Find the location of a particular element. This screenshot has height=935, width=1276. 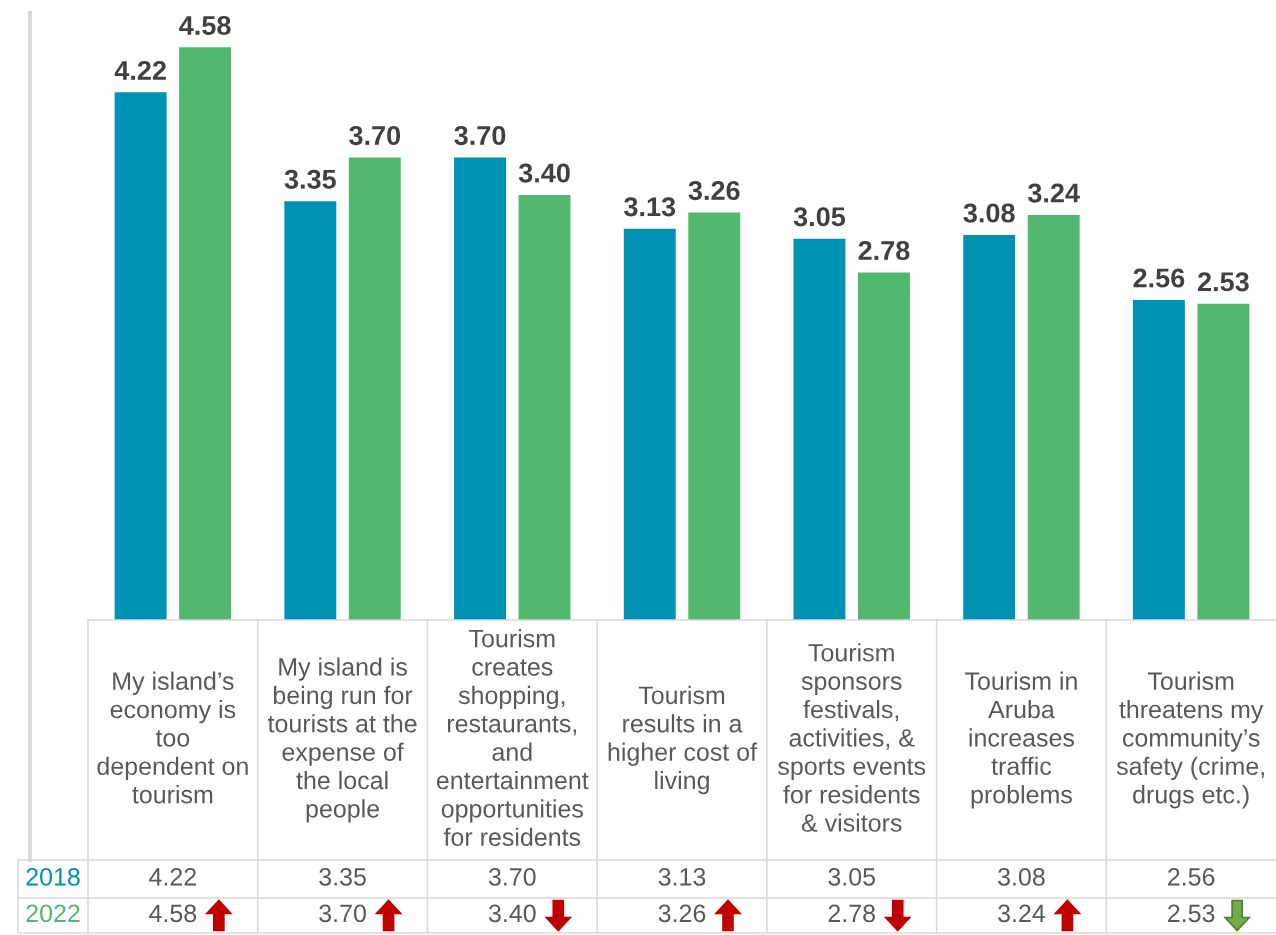

text: 3.13 is located at coordinates (650, 207).